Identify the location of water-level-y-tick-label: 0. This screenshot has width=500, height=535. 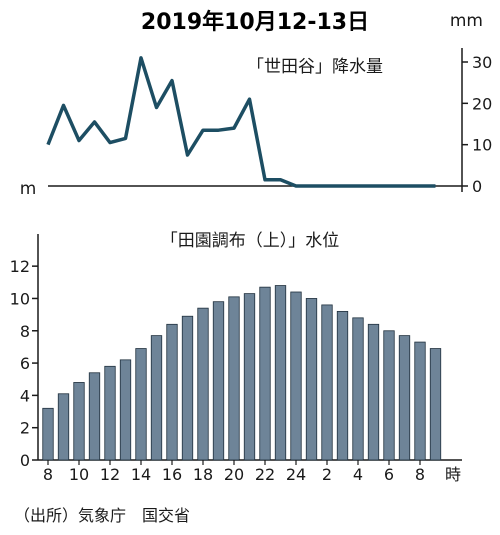
(25, 460).